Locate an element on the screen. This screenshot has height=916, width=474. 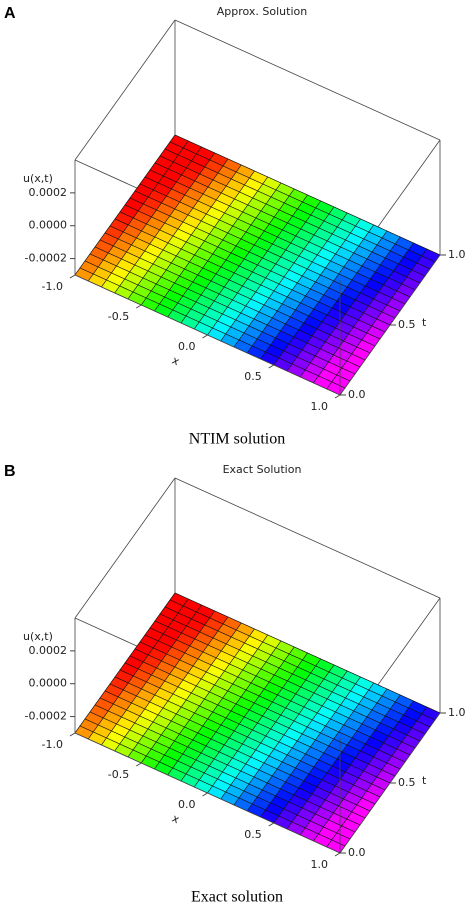
chart-title: Approx. Solution is located at coordinates (262, 11).